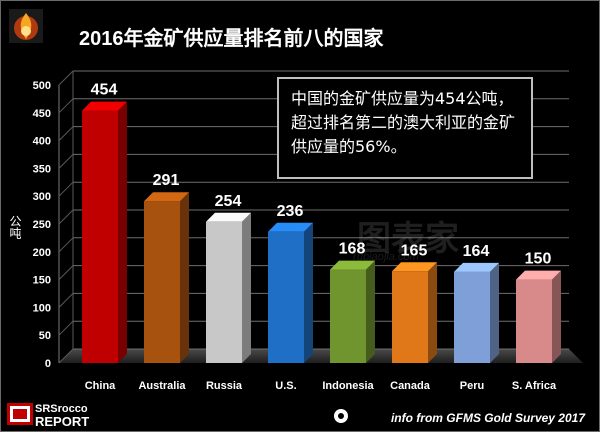 The image size is (600, 432). Describe the element at coordinates (45, 336) in the screenshot. I see `y-tick-label: 50` at that location.